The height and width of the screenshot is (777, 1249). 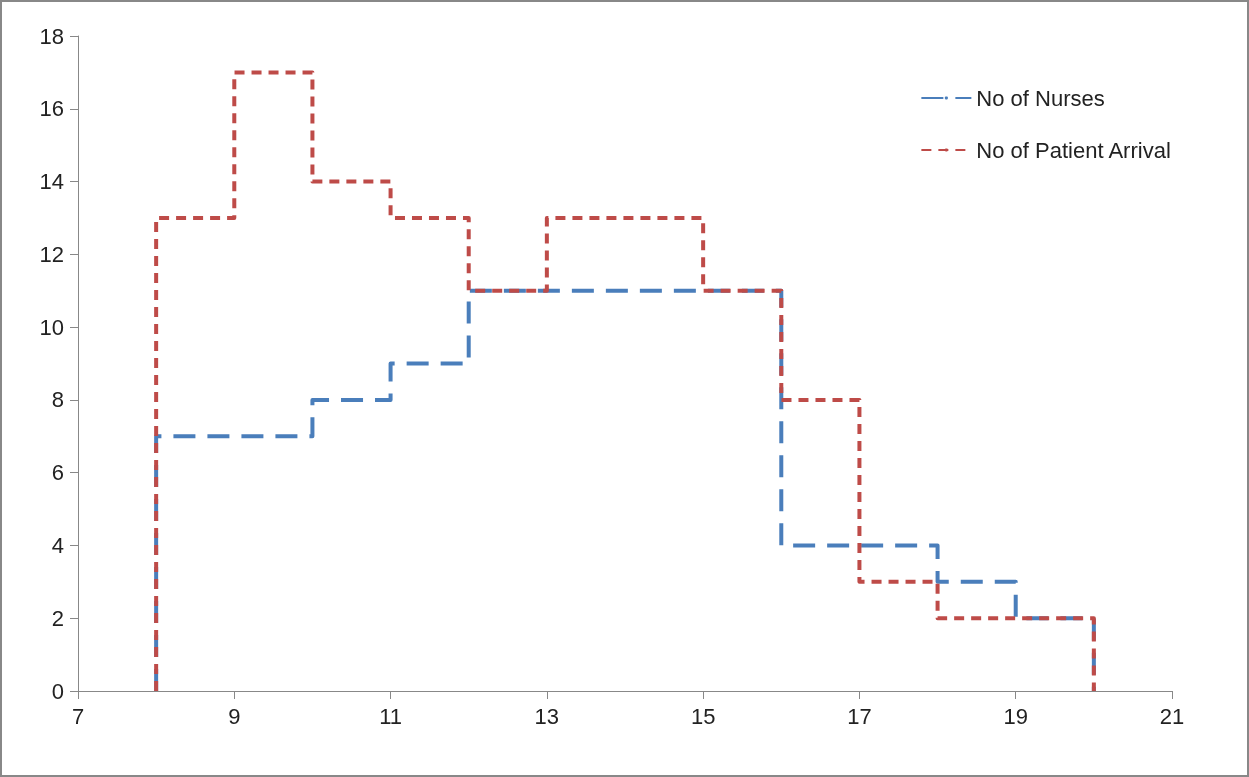 I want to click on x-tick-label: 13, so click(x=547, y=716).